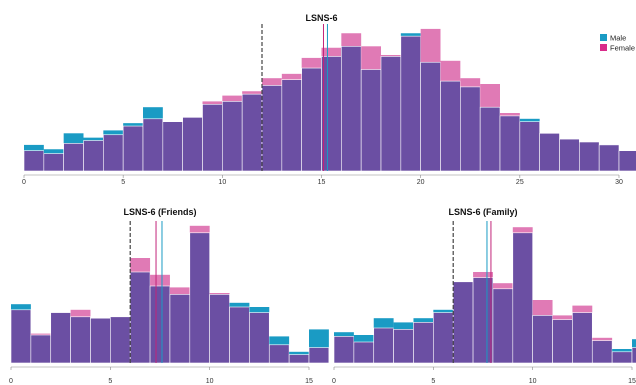 The height and width of the screenshot is (385, 636). I want to click on legend-swatch, so click(603, 37).